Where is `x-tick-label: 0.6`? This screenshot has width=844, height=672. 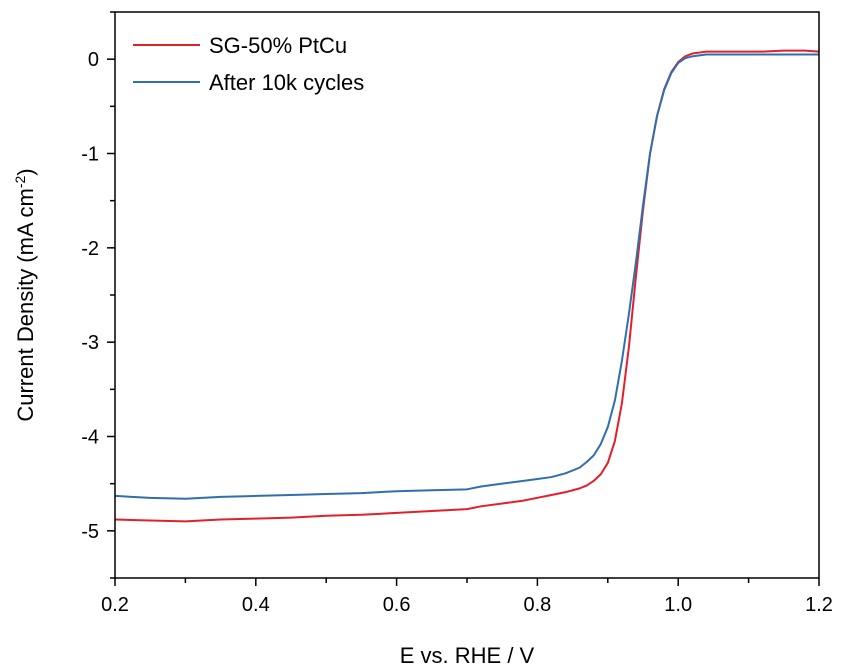 x-tick-label: 0.6 is located at coordinates (397, 605).